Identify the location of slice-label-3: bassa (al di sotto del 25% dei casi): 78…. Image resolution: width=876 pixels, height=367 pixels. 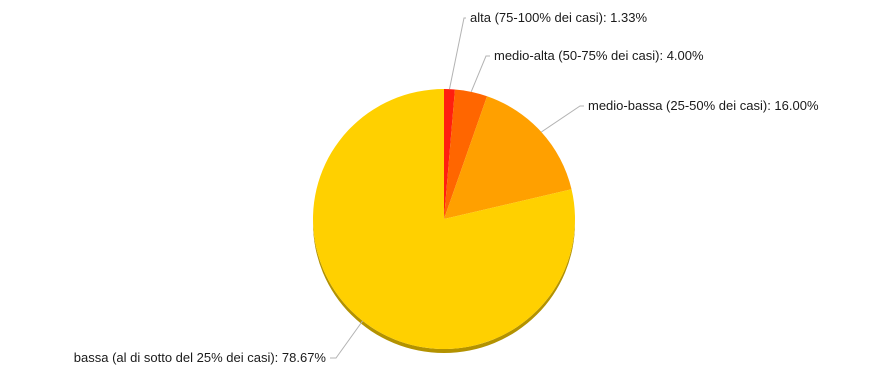
(200, 357).